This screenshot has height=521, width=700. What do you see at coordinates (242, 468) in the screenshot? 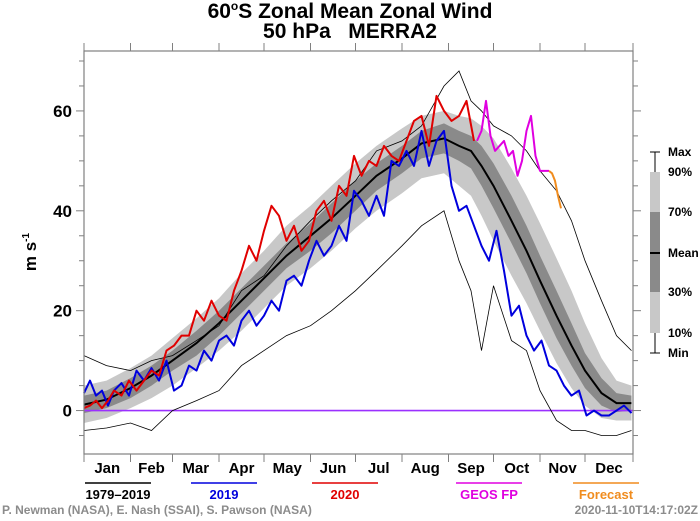
I see `month-label: Apr` at bounding box center [242, 468].